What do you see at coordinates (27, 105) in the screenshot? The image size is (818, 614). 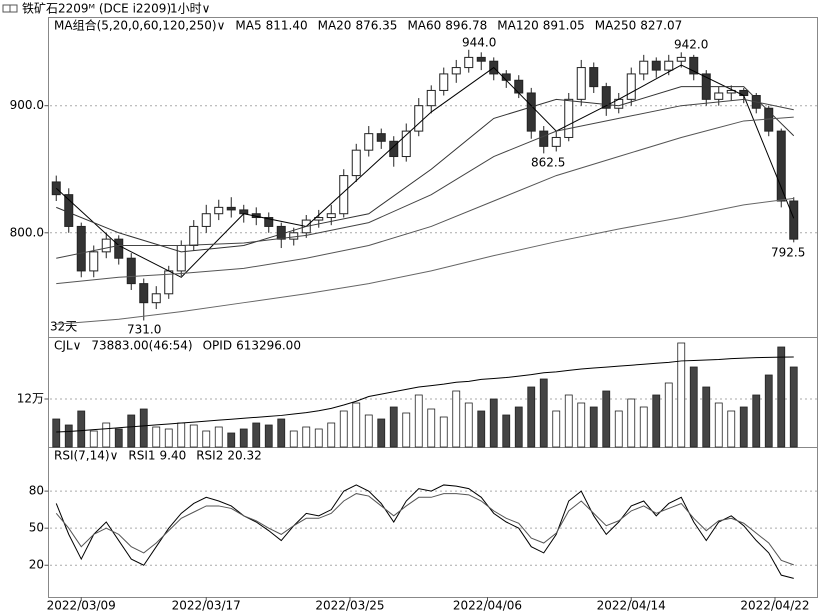 I see `y-tick-label: 900.0` at bounding box center [27, 105].